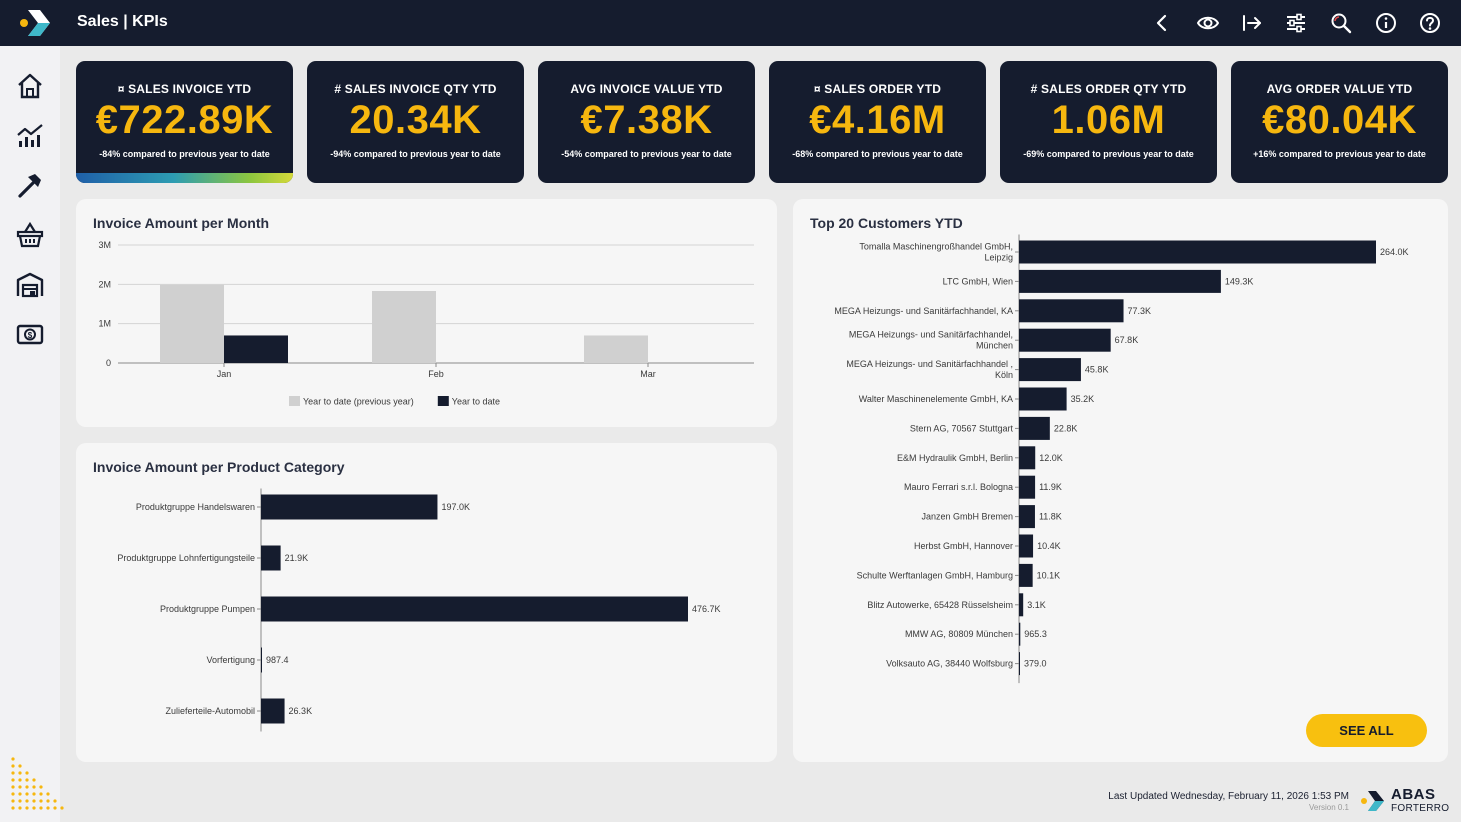 The image size is (1461, 822). I want to click on value-label: 22.8K, so click(1066, 428).